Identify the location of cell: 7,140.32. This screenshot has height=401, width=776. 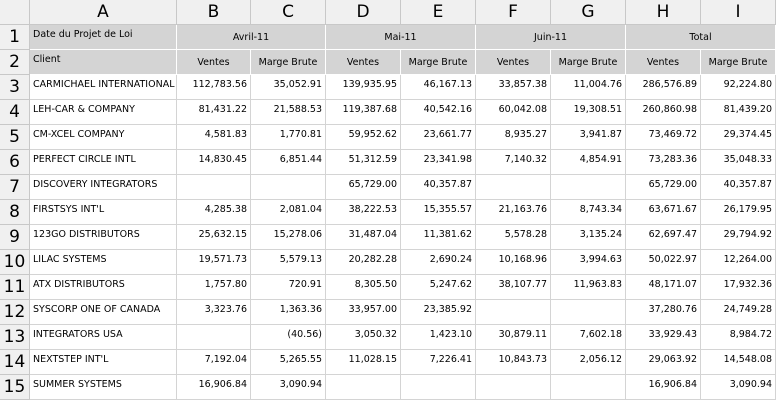
(513, 162).